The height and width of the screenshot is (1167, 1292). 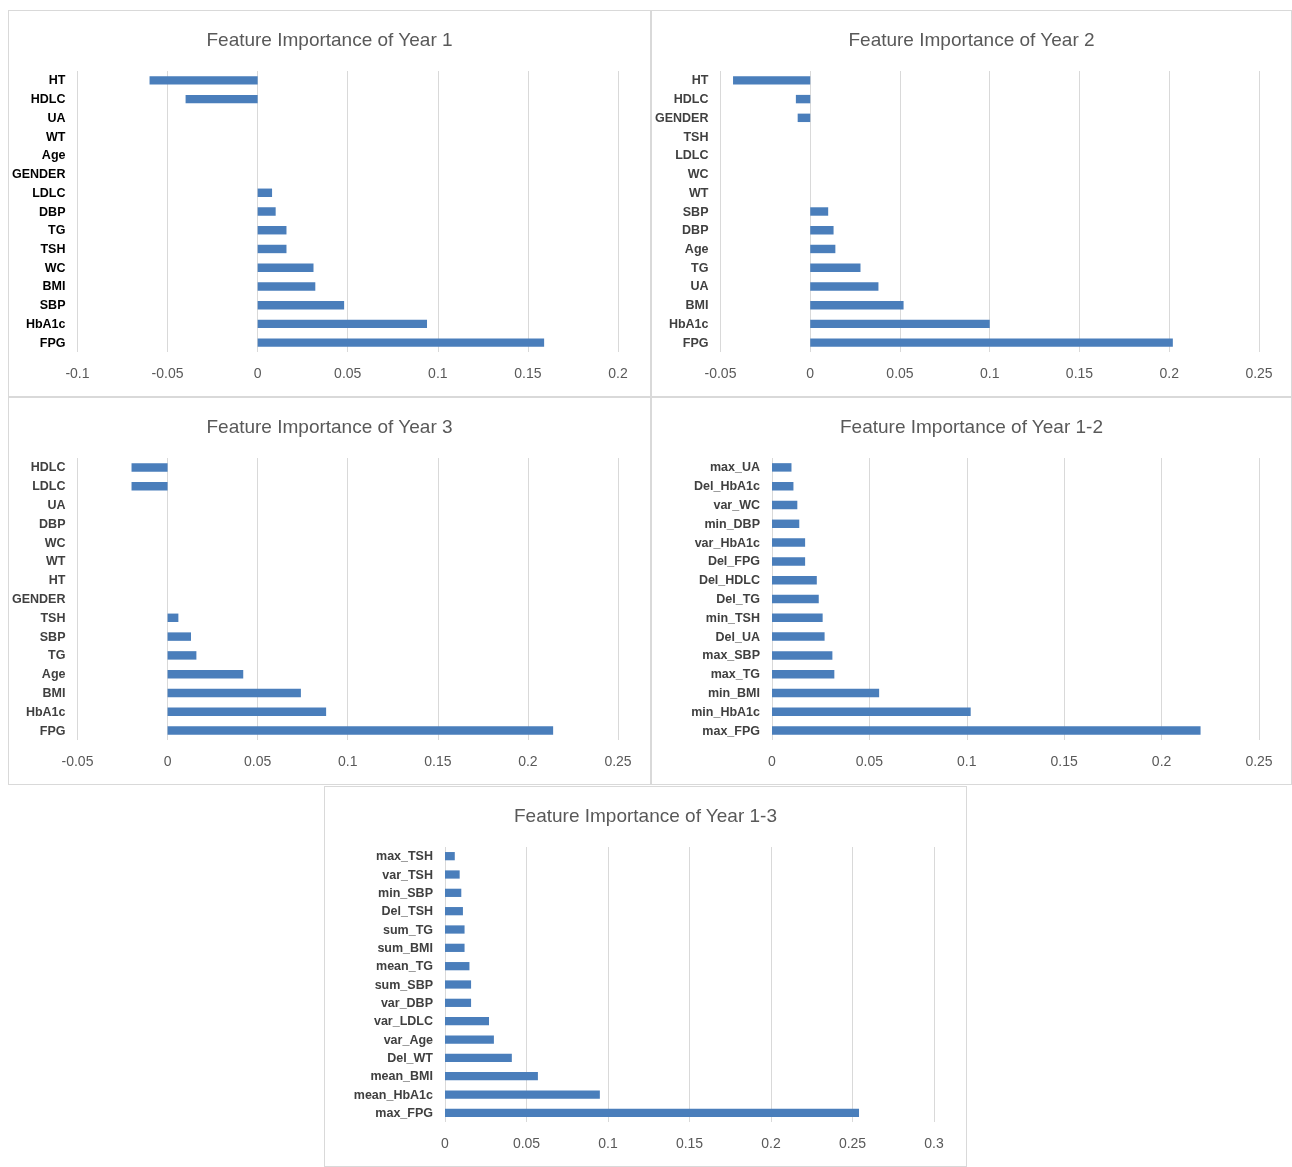 What do you see at coordinates (645, 815) in the screenshot?
I see `chart-title: Feature Importance of Year 1-3` at bounding box center [645, 815].